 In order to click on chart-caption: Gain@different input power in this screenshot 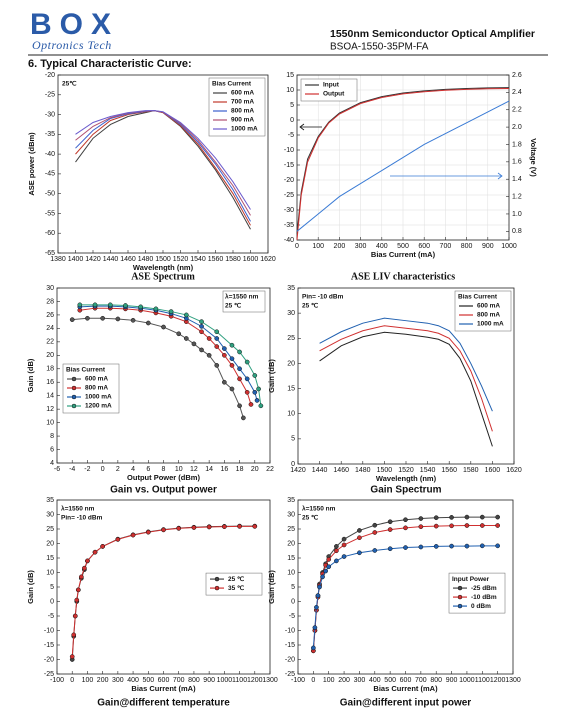, I will do `click(406, 703)`.